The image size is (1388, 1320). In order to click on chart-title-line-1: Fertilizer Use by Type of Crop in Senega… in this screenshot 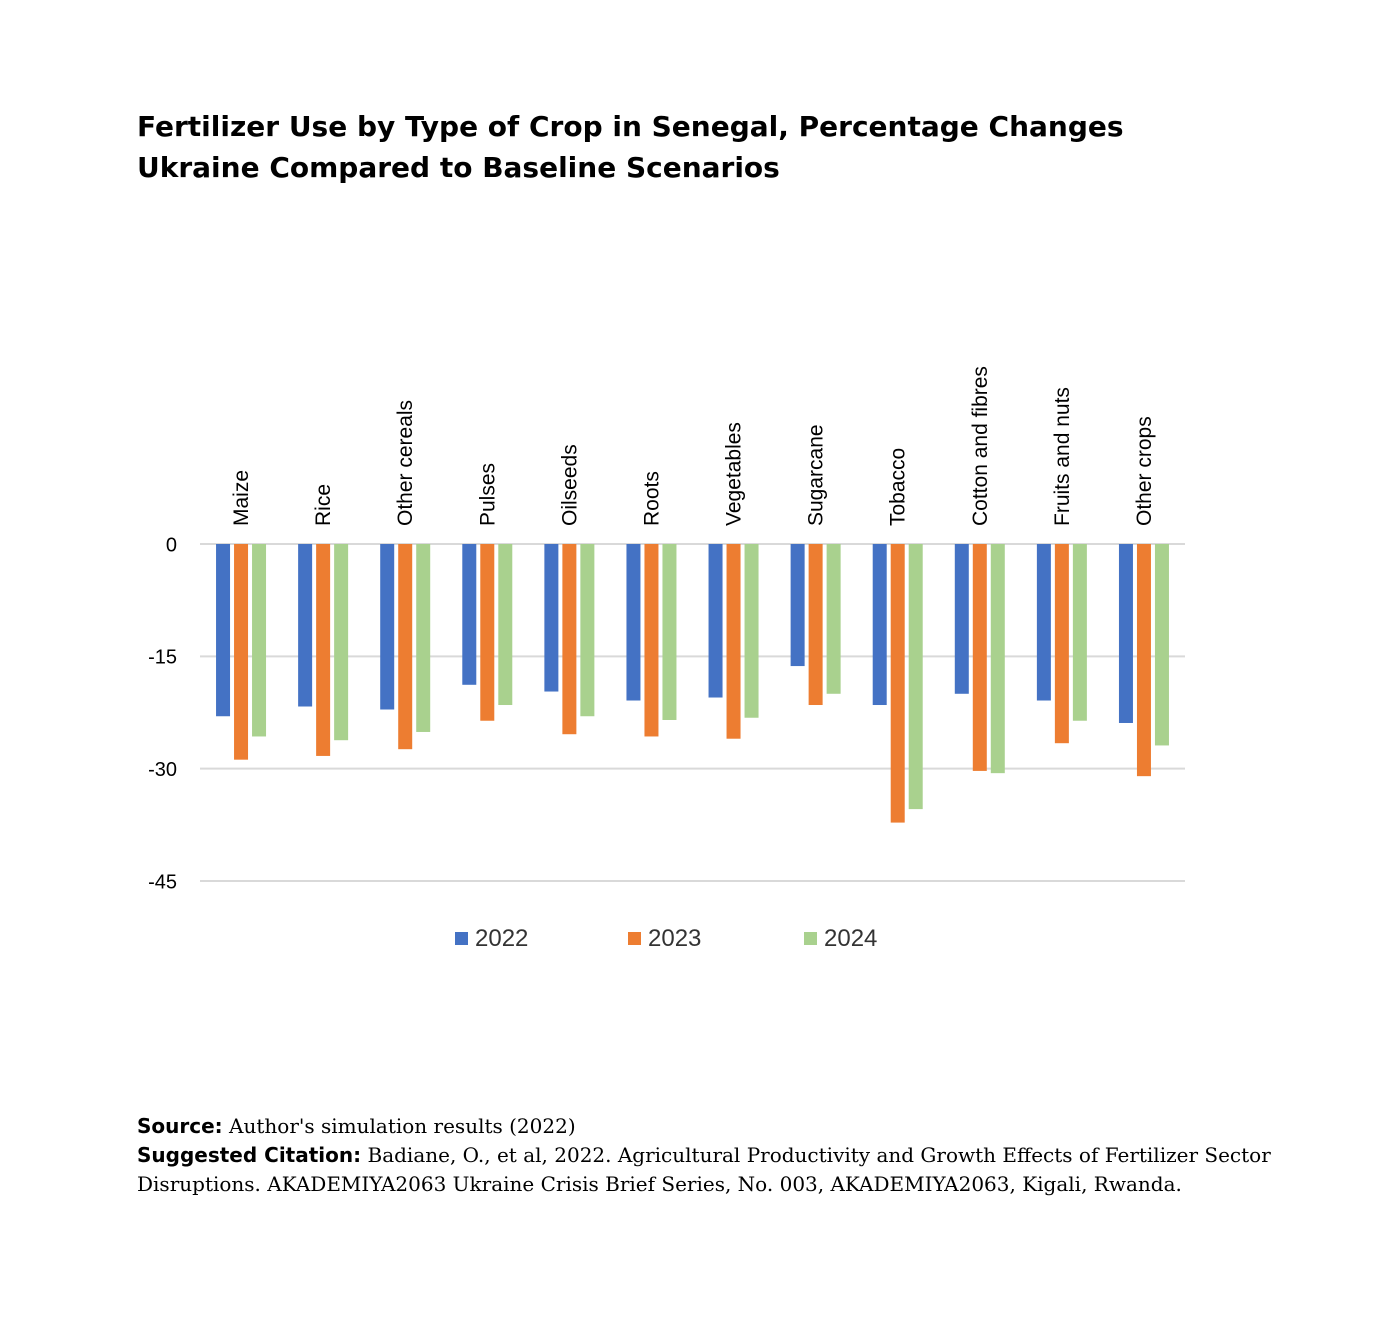, I will do `click(630, 126)`.